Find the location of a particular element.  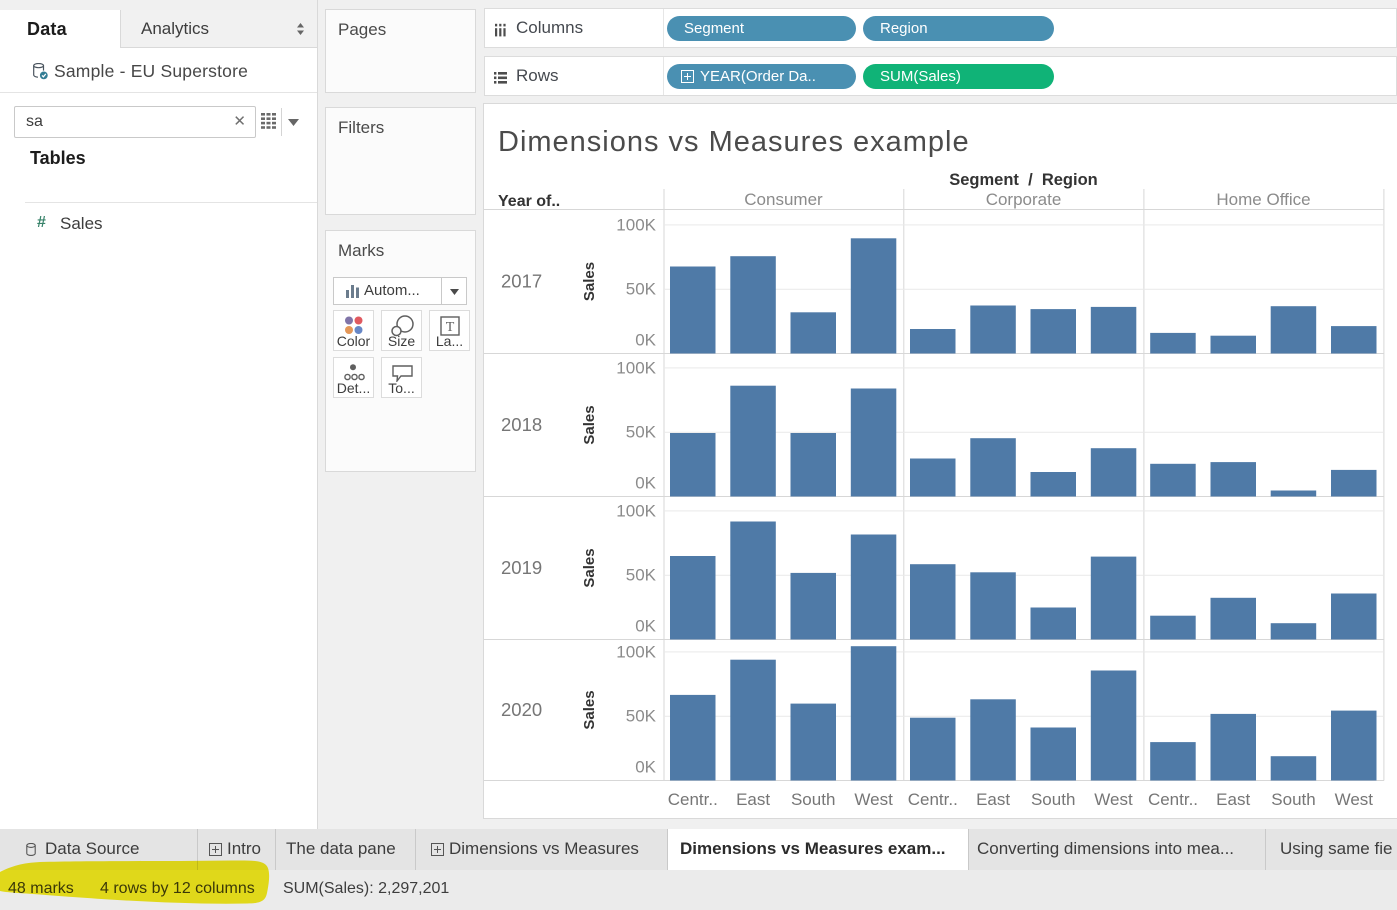

svg-text: Dimensions vs Measures example is located at coordinates (734, 142).